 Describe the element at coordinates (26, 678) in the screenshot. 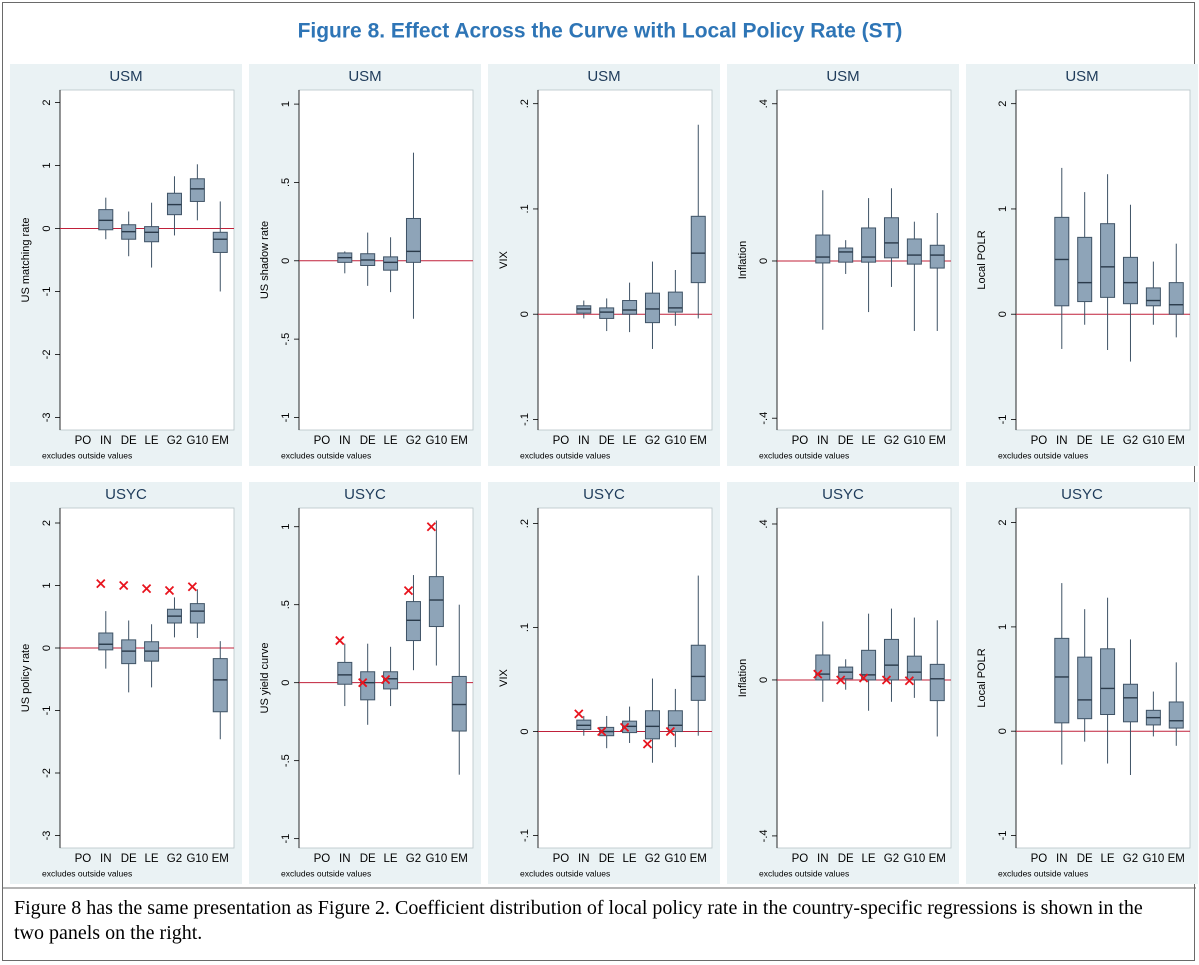

I see `y-axis-label: US policy rate` at that location.